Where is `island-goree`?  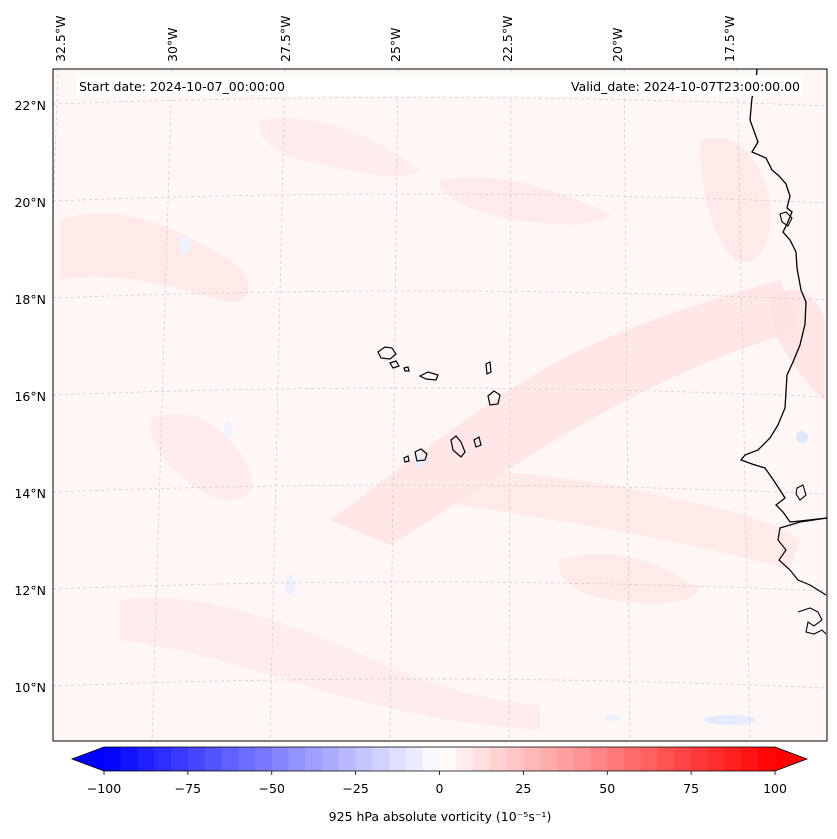 island-goree is located at coordinates (786, 219).